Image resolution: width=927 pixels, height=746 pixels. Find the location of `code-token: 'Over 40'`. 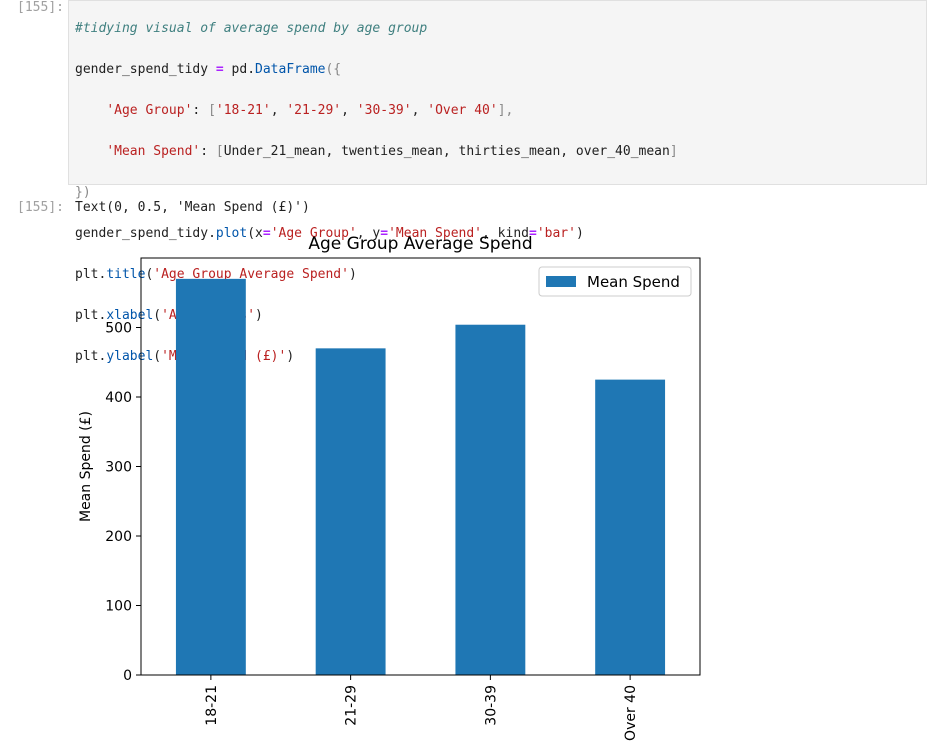

code-token: 'Over 40' is located at coordinates (462, 110).